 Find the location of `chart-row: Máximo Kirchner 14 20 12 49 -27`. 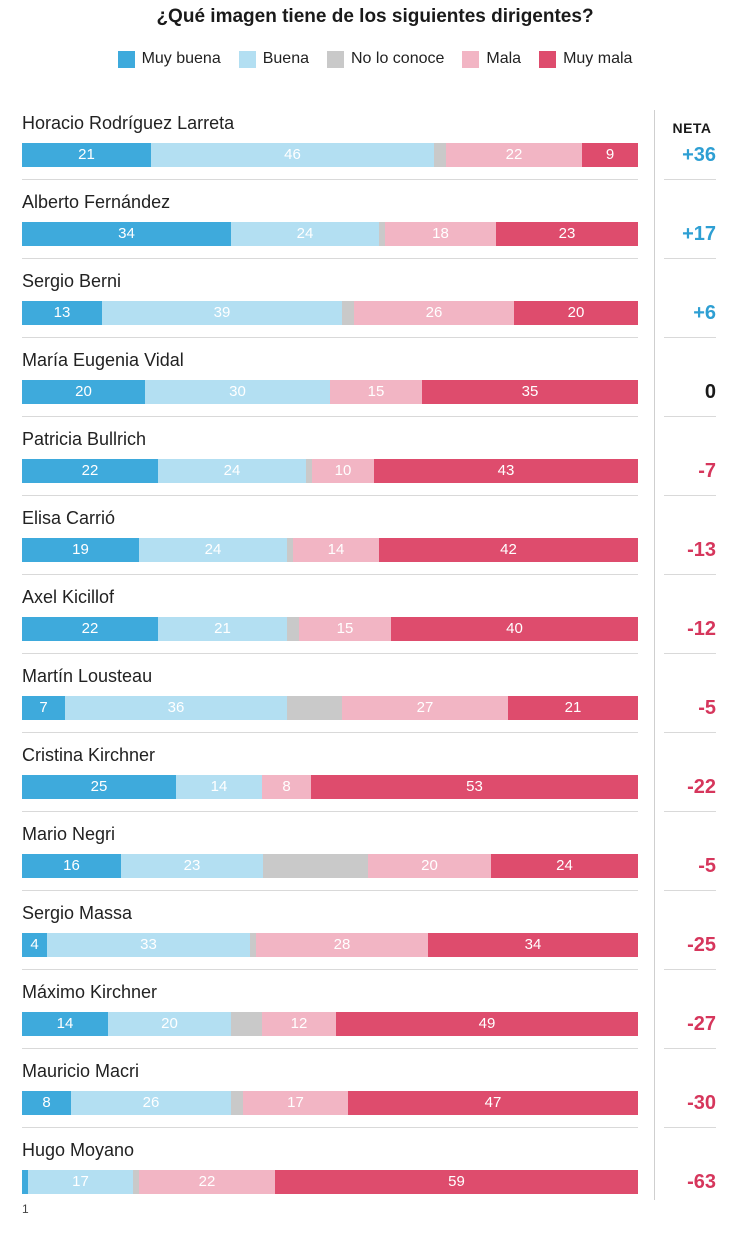

chart-row: Máximo Kirchner 14 20 12 49 -27 is located at coordinates (375, 1019).